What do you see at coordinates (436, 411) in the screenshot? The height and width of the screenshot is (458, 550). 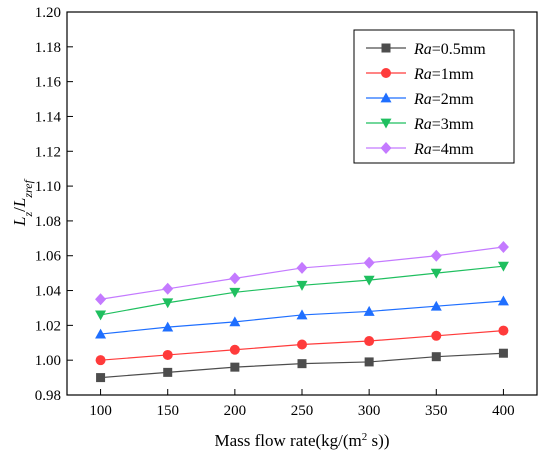 I see `x-tick-label: 350` at bounding box center [436, 411].